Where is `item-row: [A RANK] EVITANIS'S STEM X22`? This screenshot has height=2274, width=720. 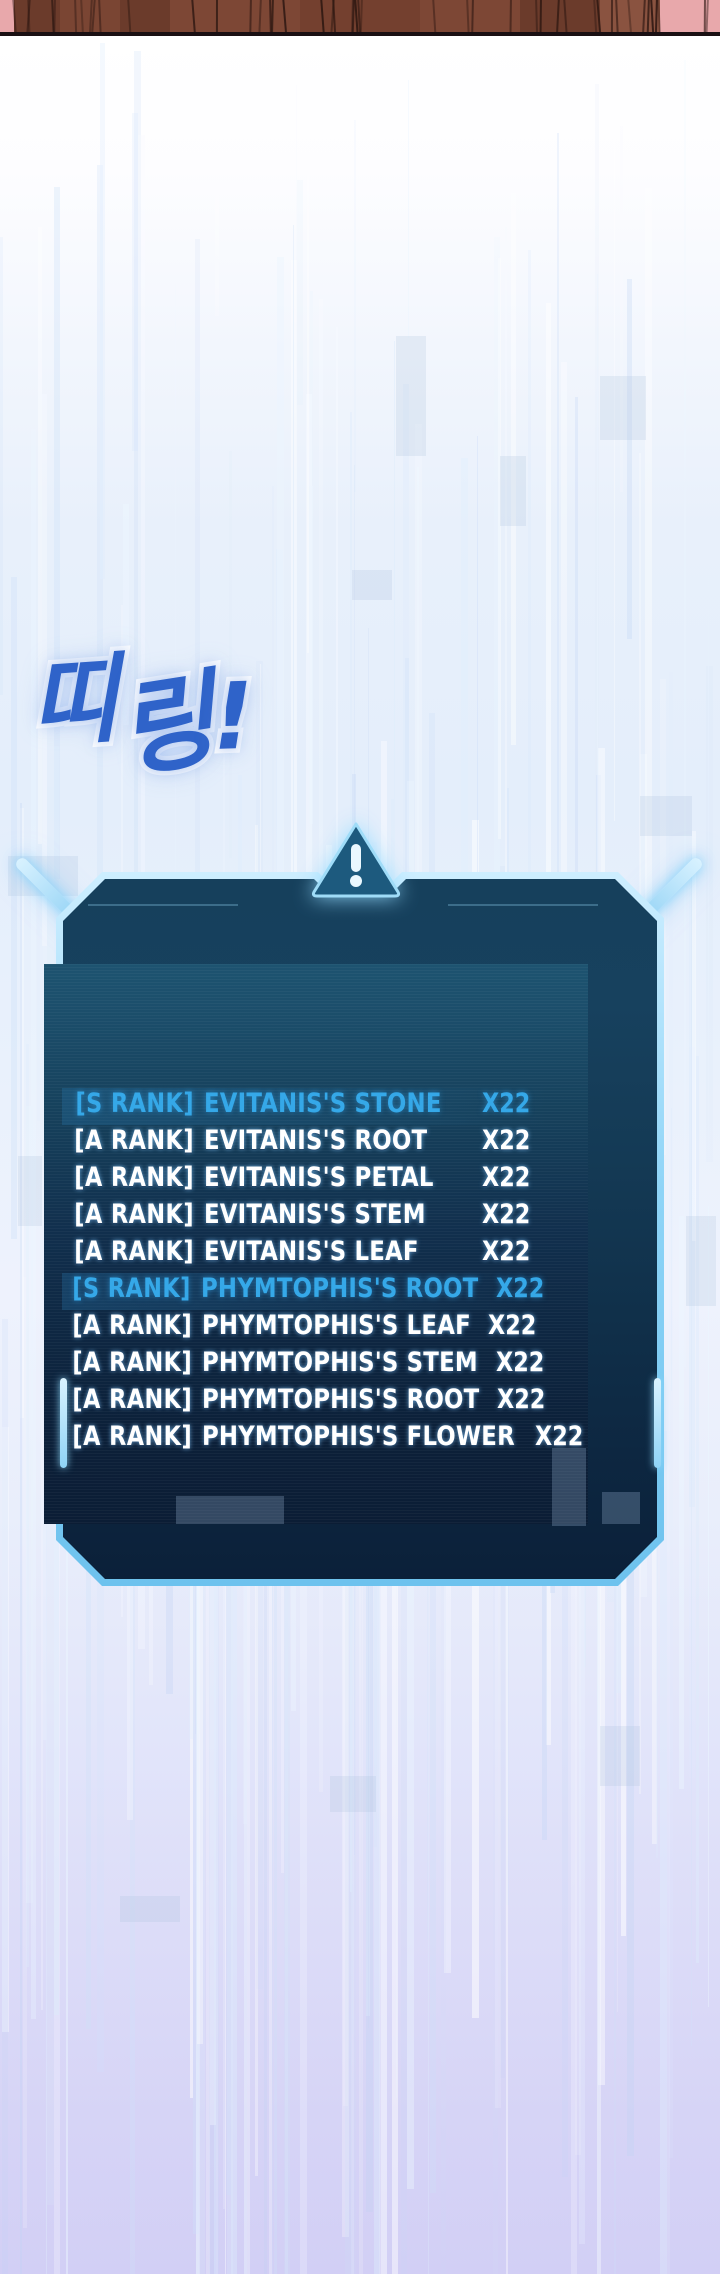
item-row: [A RANK] EVITANIS'S STEM X22 is located at coordinates (305, 1217).